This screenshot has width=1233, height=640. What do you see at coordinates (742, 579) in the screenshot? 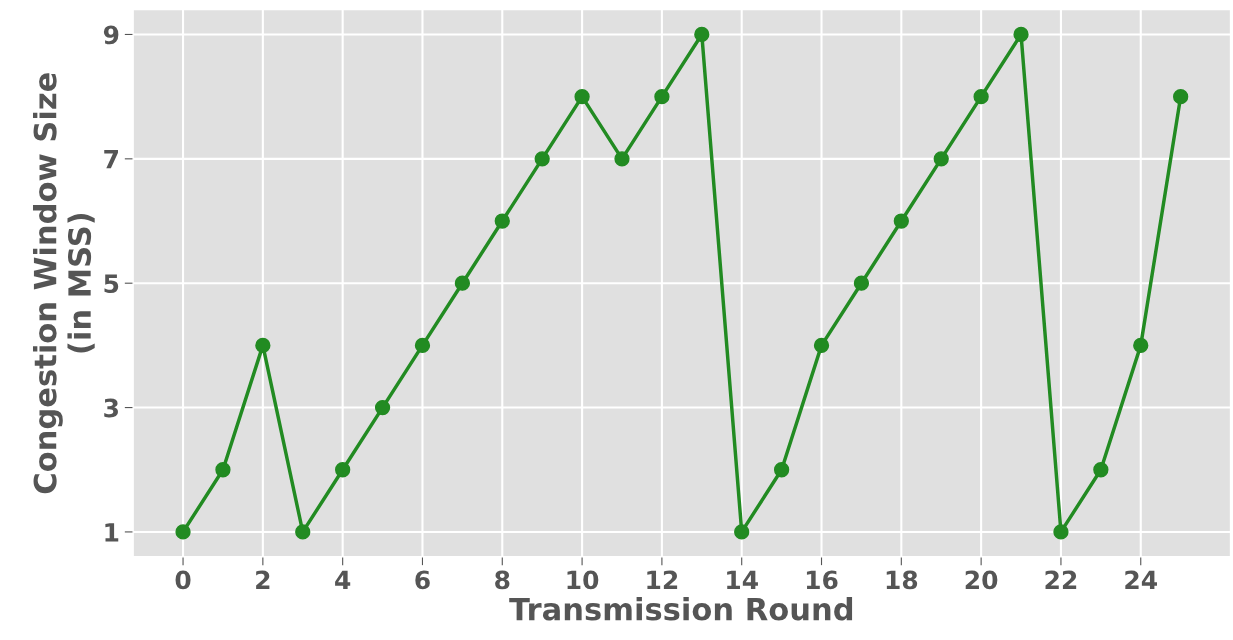
I see `x-tick-label: 14` at bounding box center [742, 579].